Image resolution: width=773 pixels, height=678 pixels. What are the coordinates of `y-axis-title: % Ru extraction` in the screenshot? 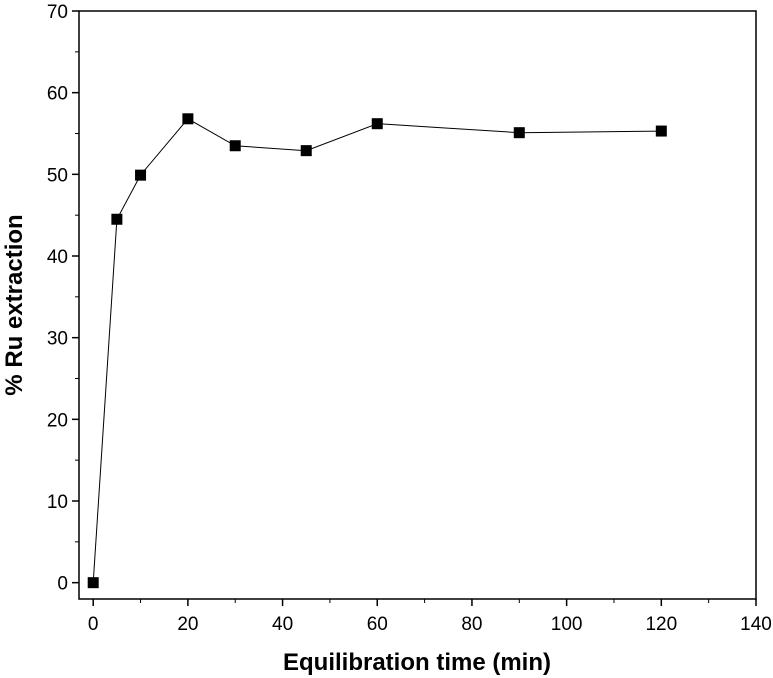 It's located at (14, 304).